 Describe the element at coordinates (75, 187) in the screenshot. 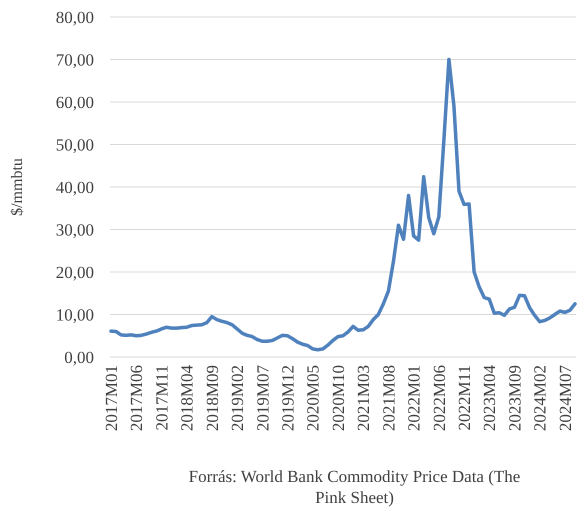

I see `y-tick-label: 40,00` at that location.